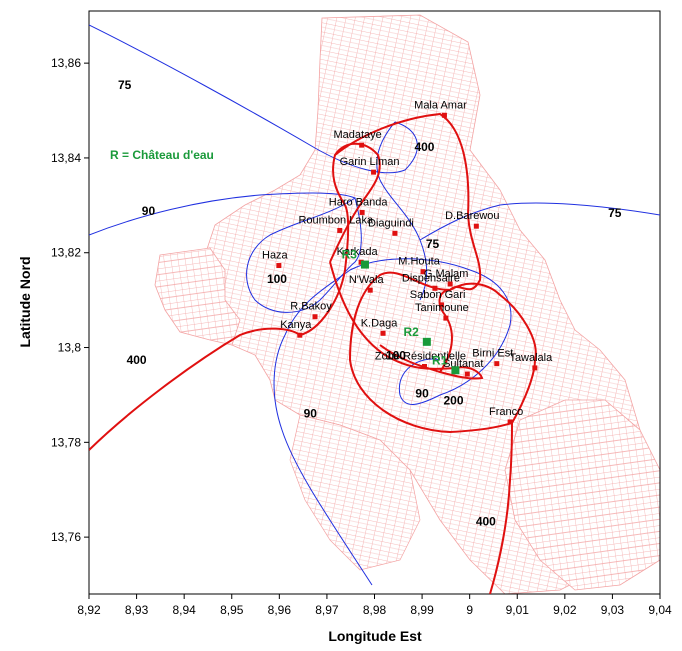 This screenshot has width=682, height=651. Describe the element at coordinates (453, 400) in the screenshot. I see `contour-label: 200` at that location.